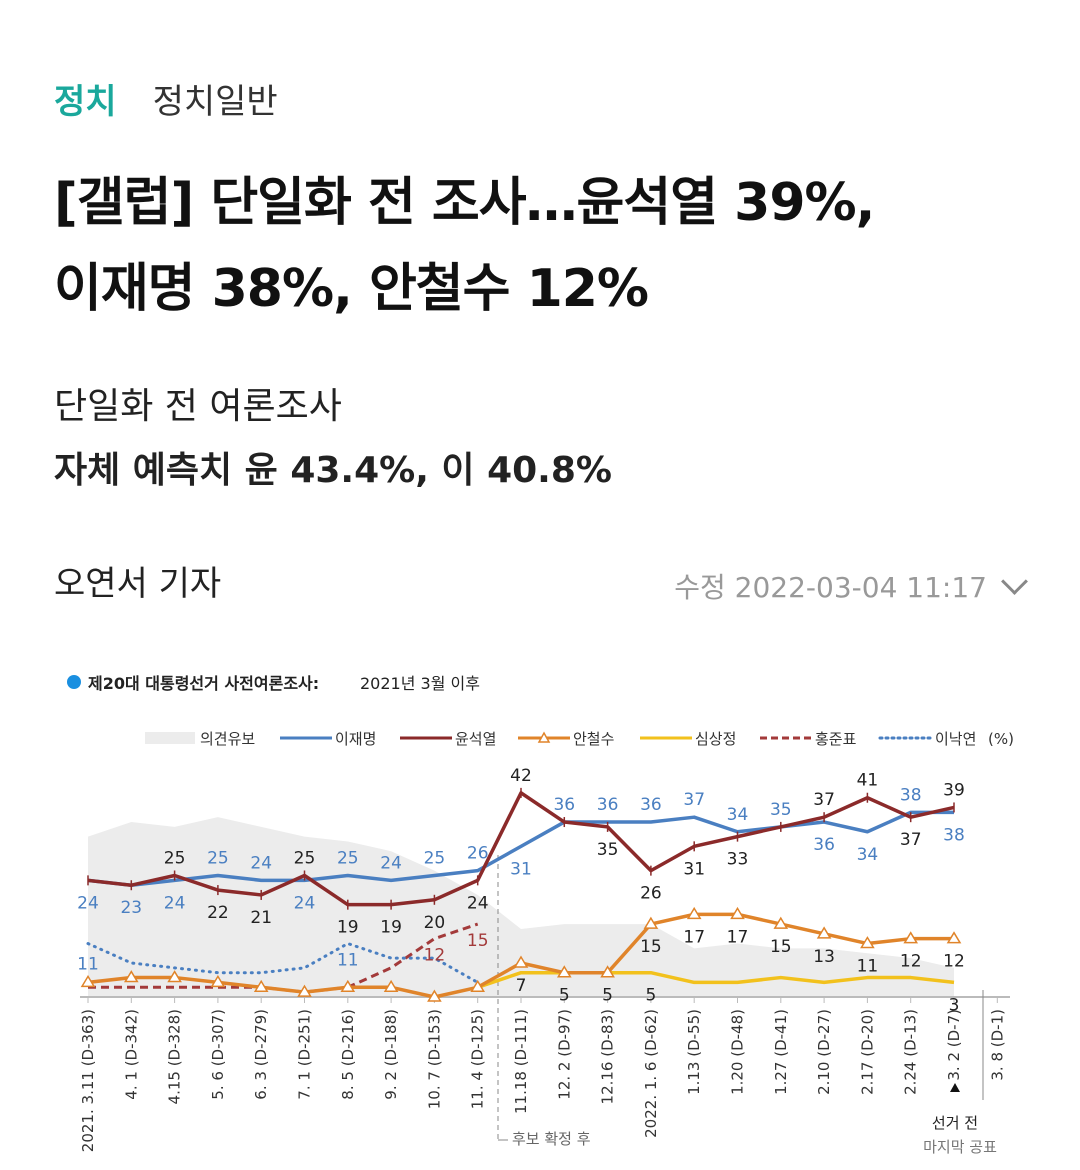 The image size is (1080, 1170). What do you see at coordinates (830, 587) in the screenshot?
I see `modified-date: 수정 2022-03-04 11:17` at bounding box center [830, 587].